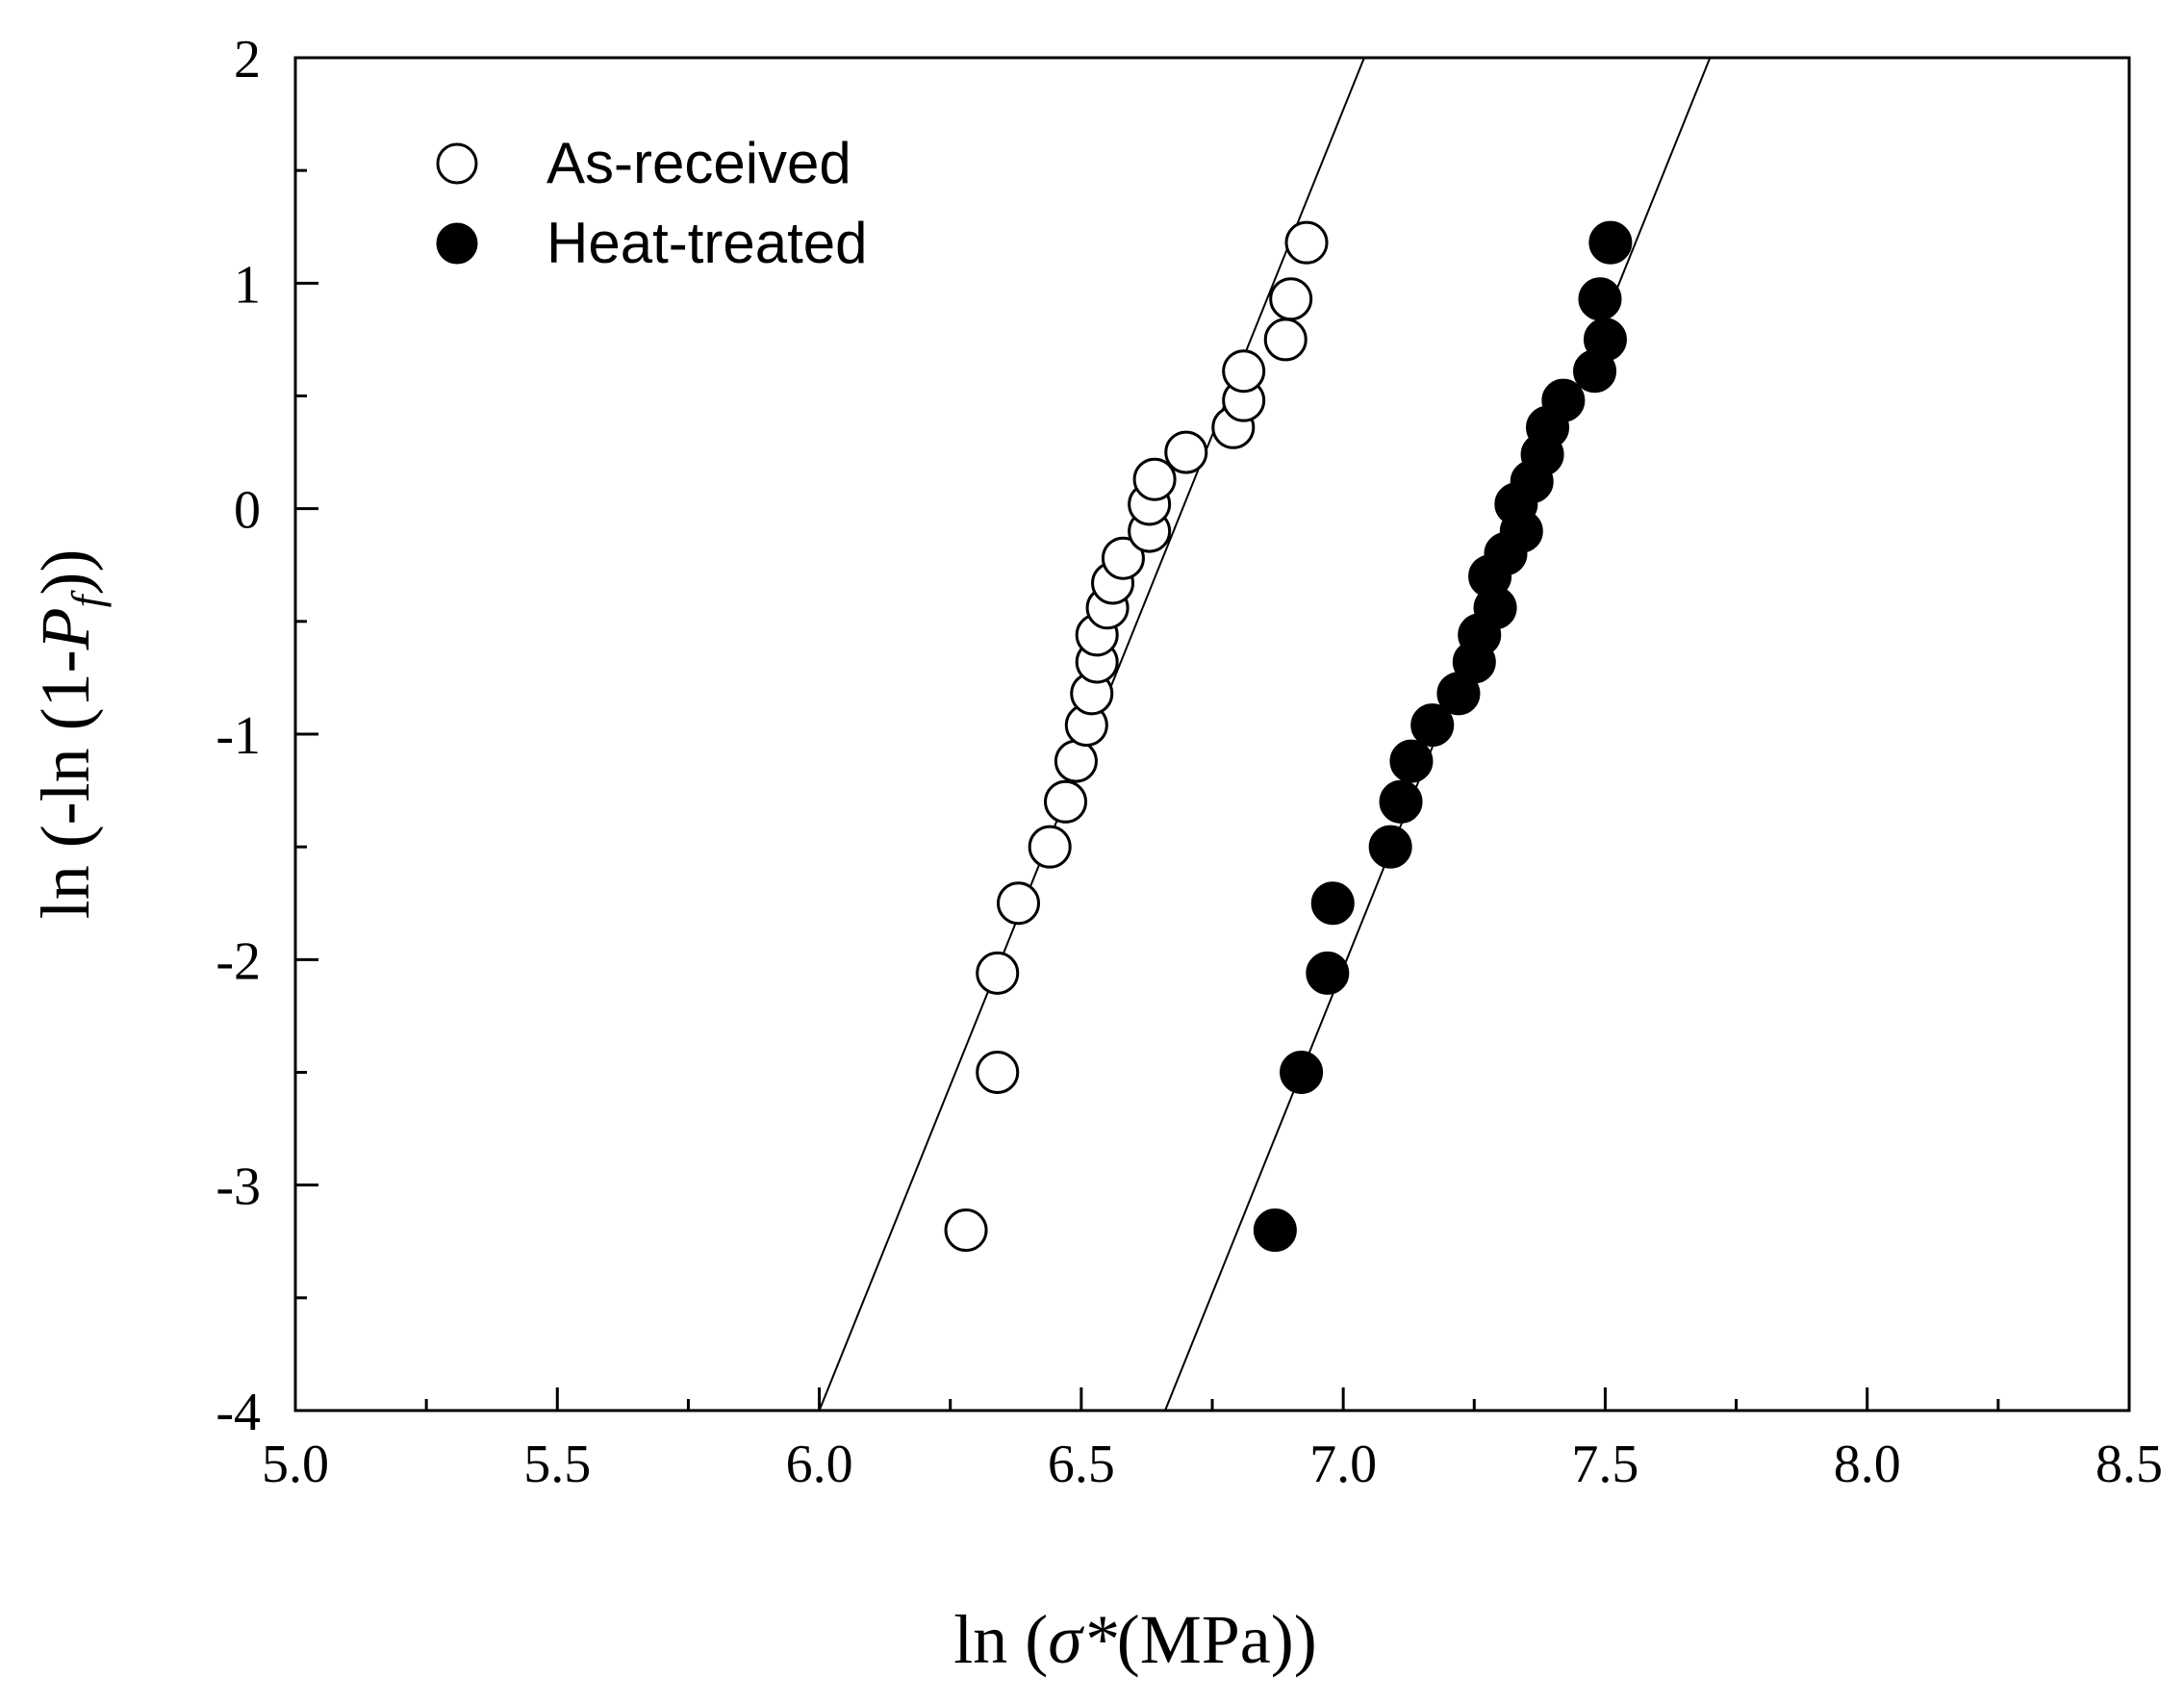 This screenshot has height=1704, width=2184. What do you see at coordinates (457, 243) in the screenshot?
I see `legend-marker-heat-treated` at bounding box center [457, 243].